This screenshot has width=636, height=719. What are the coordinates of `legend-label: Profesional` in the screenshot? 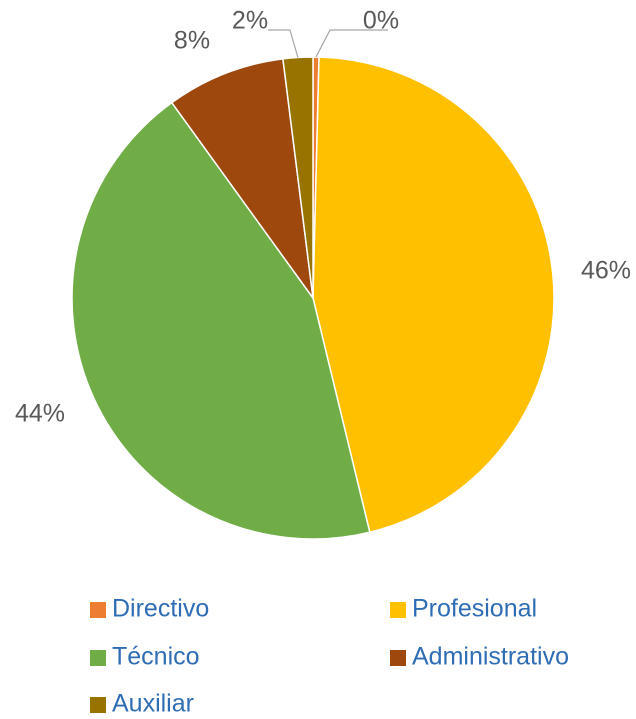 It's located at (474, 609).